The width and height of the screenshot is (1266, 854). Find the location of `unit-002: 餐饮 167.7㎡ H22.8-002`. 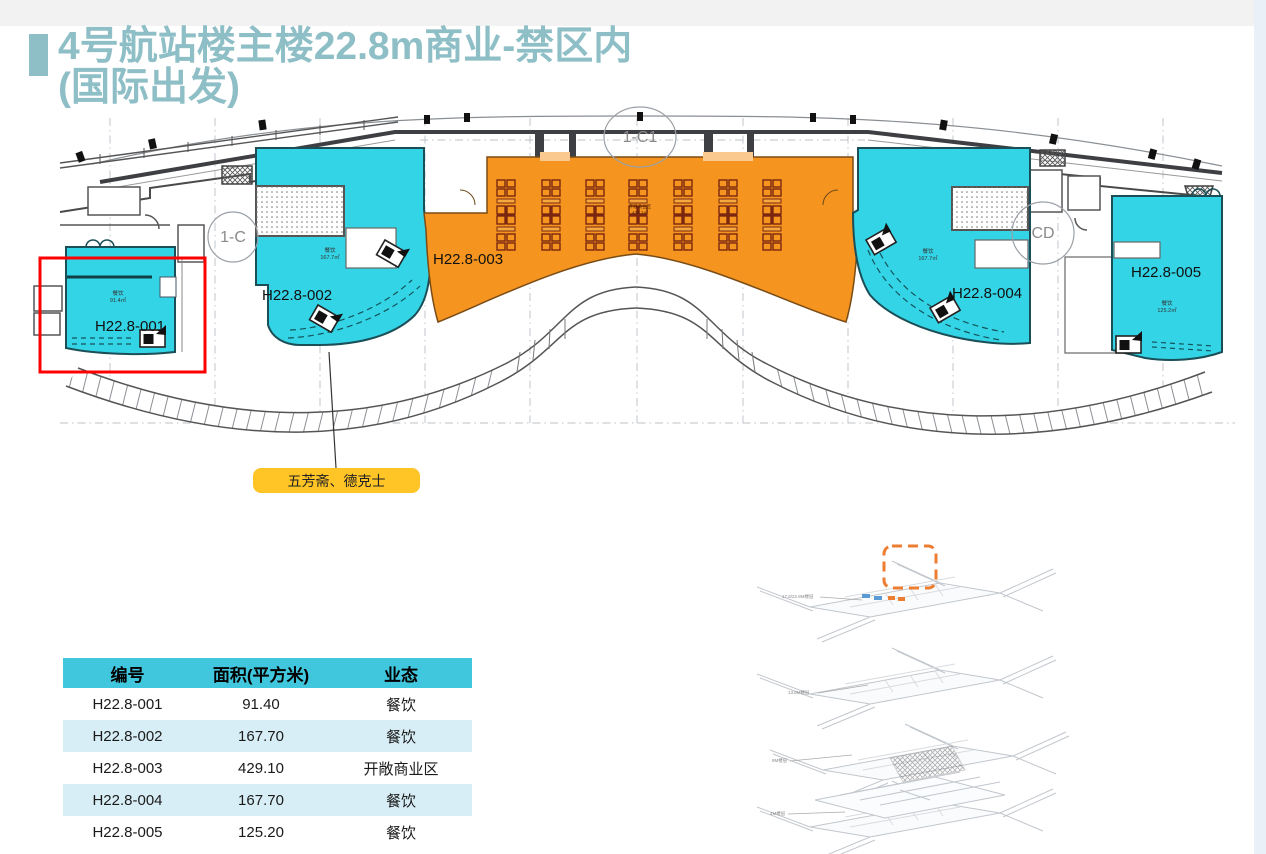

unit-002: 餐饮 167.7㎡ H22.8-002 is located at coordinates (343, 246).